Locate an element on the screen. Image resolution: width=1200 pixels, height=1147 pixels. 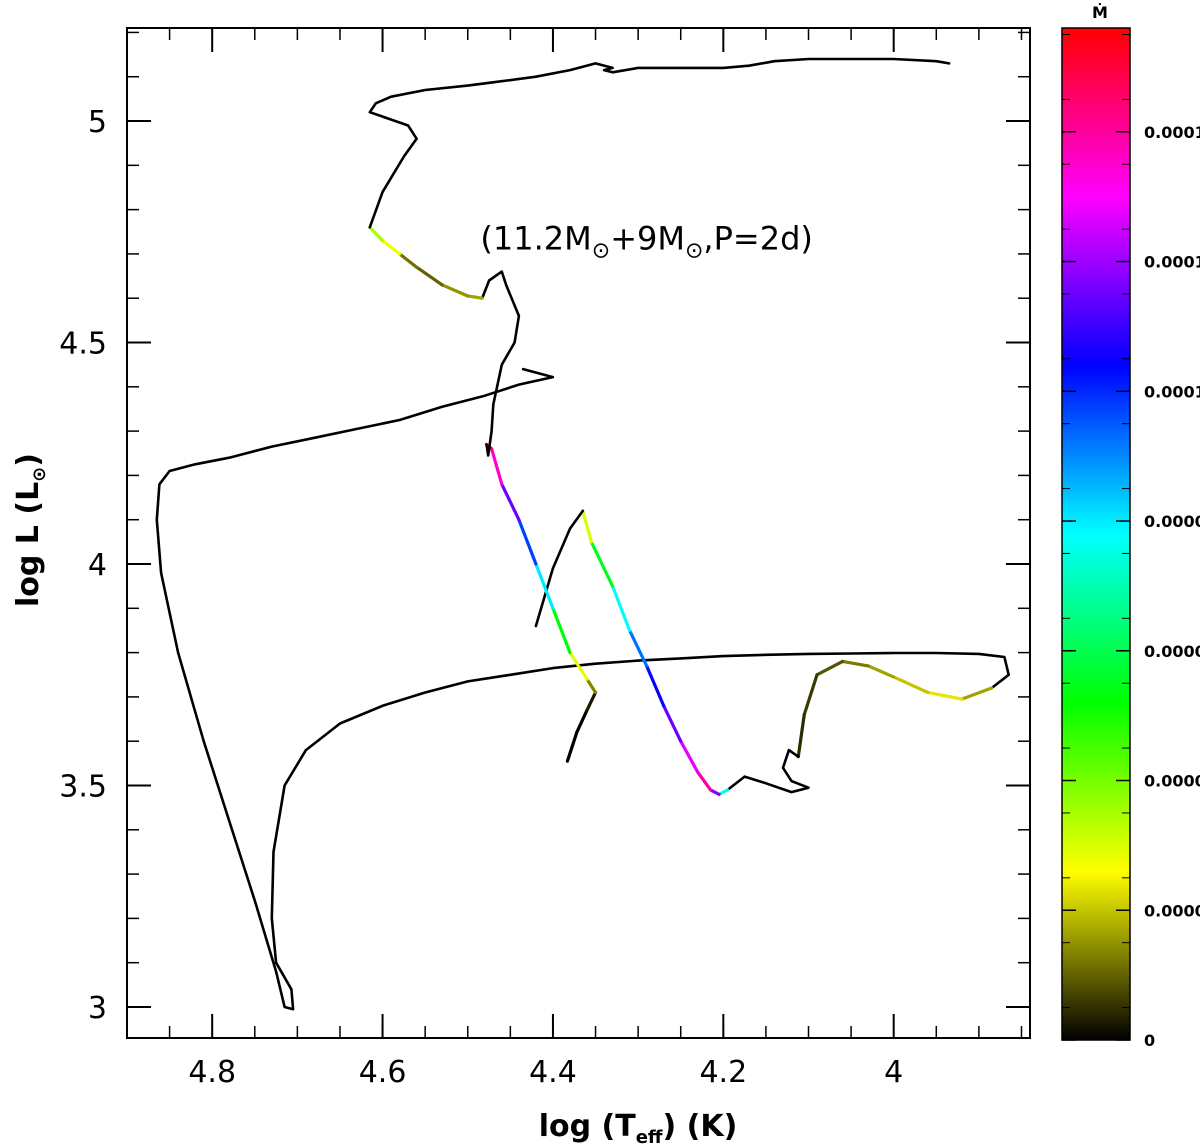
x-tick-label: 4.2 is located at coordinates (723, 1072).